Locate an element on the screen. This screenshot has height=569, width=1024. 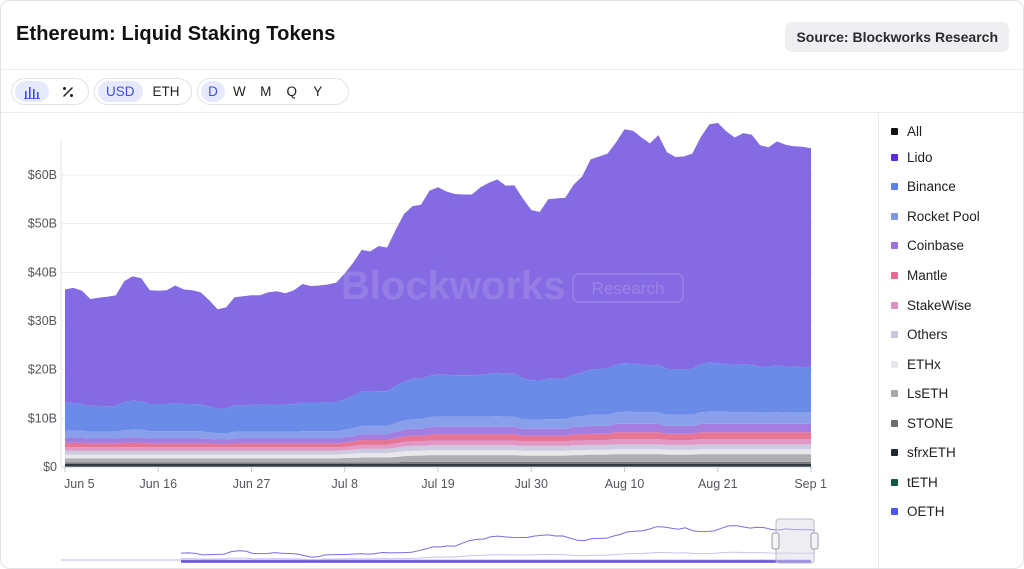
y-tick-label: $30B is located at coordinates (42, 321).